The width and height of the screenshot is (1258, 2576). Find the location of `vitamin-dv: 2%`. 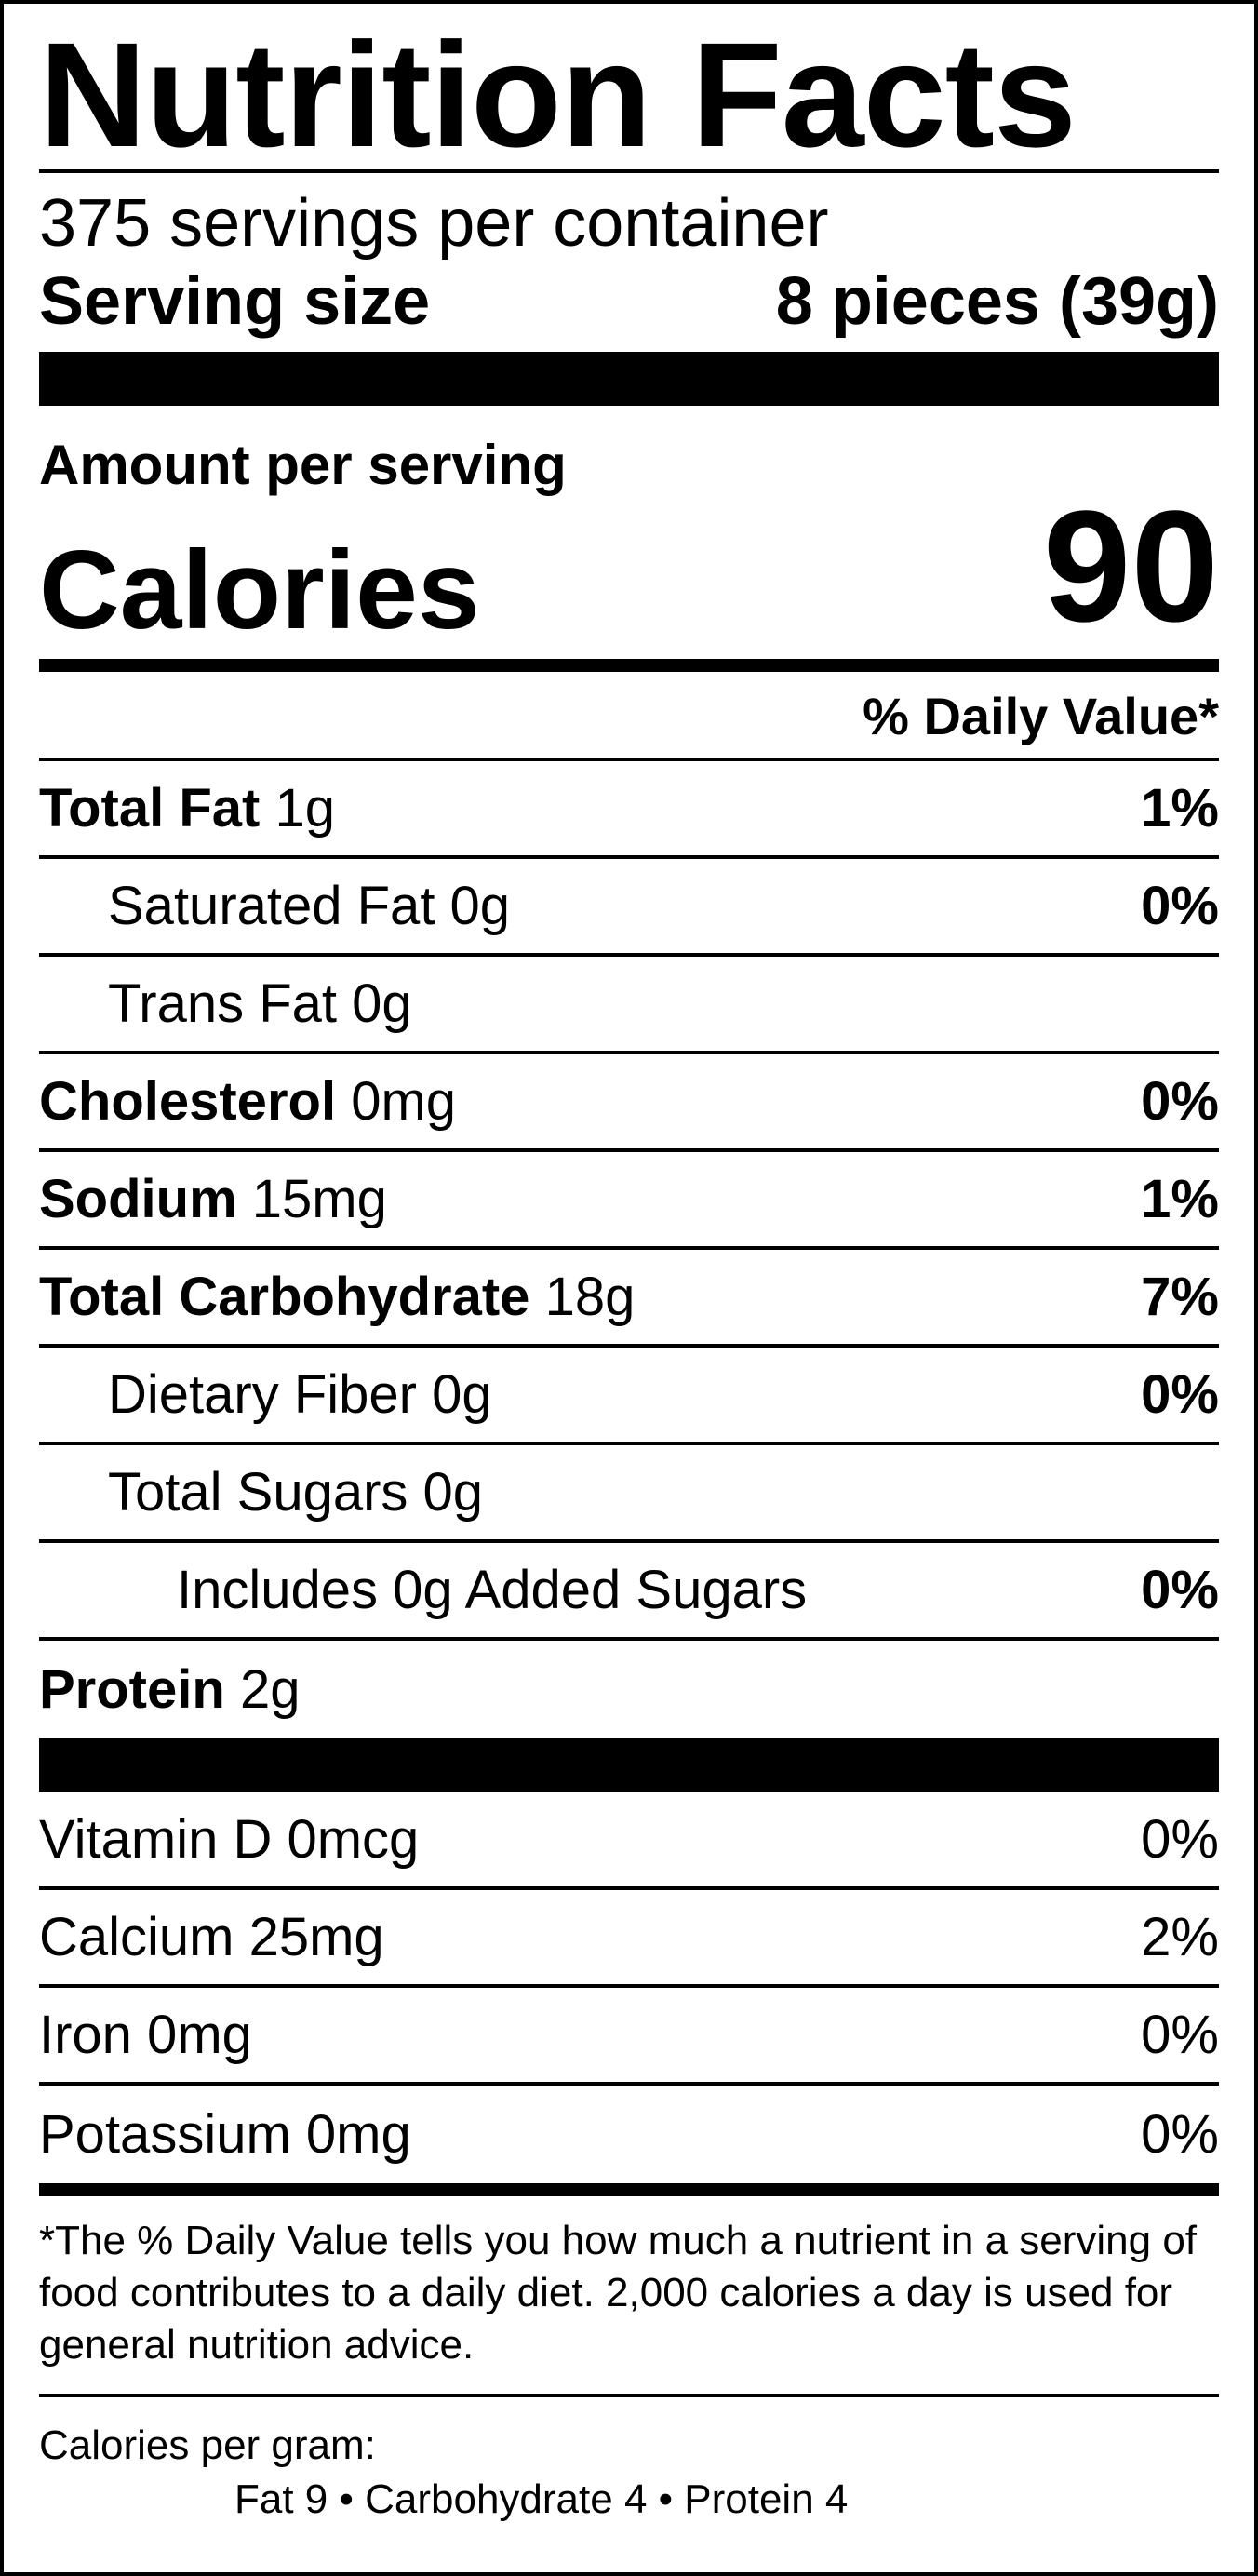

vitamin-dv: 2% is located at coordinates (1180, 1937).